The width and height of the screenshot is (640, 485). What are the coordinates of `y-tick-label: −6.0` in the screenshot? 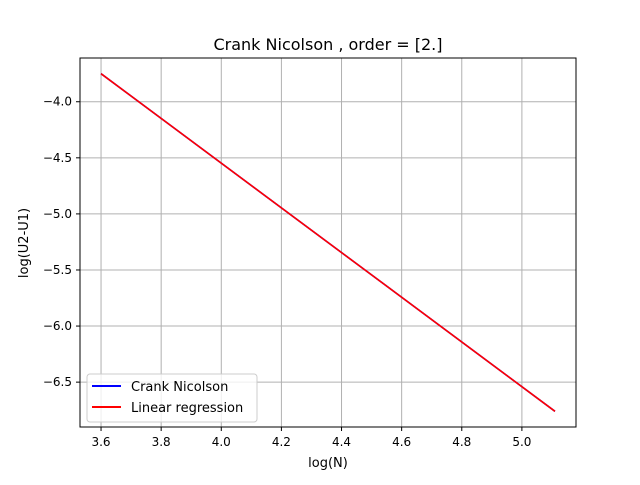 It's located at (57, 326).